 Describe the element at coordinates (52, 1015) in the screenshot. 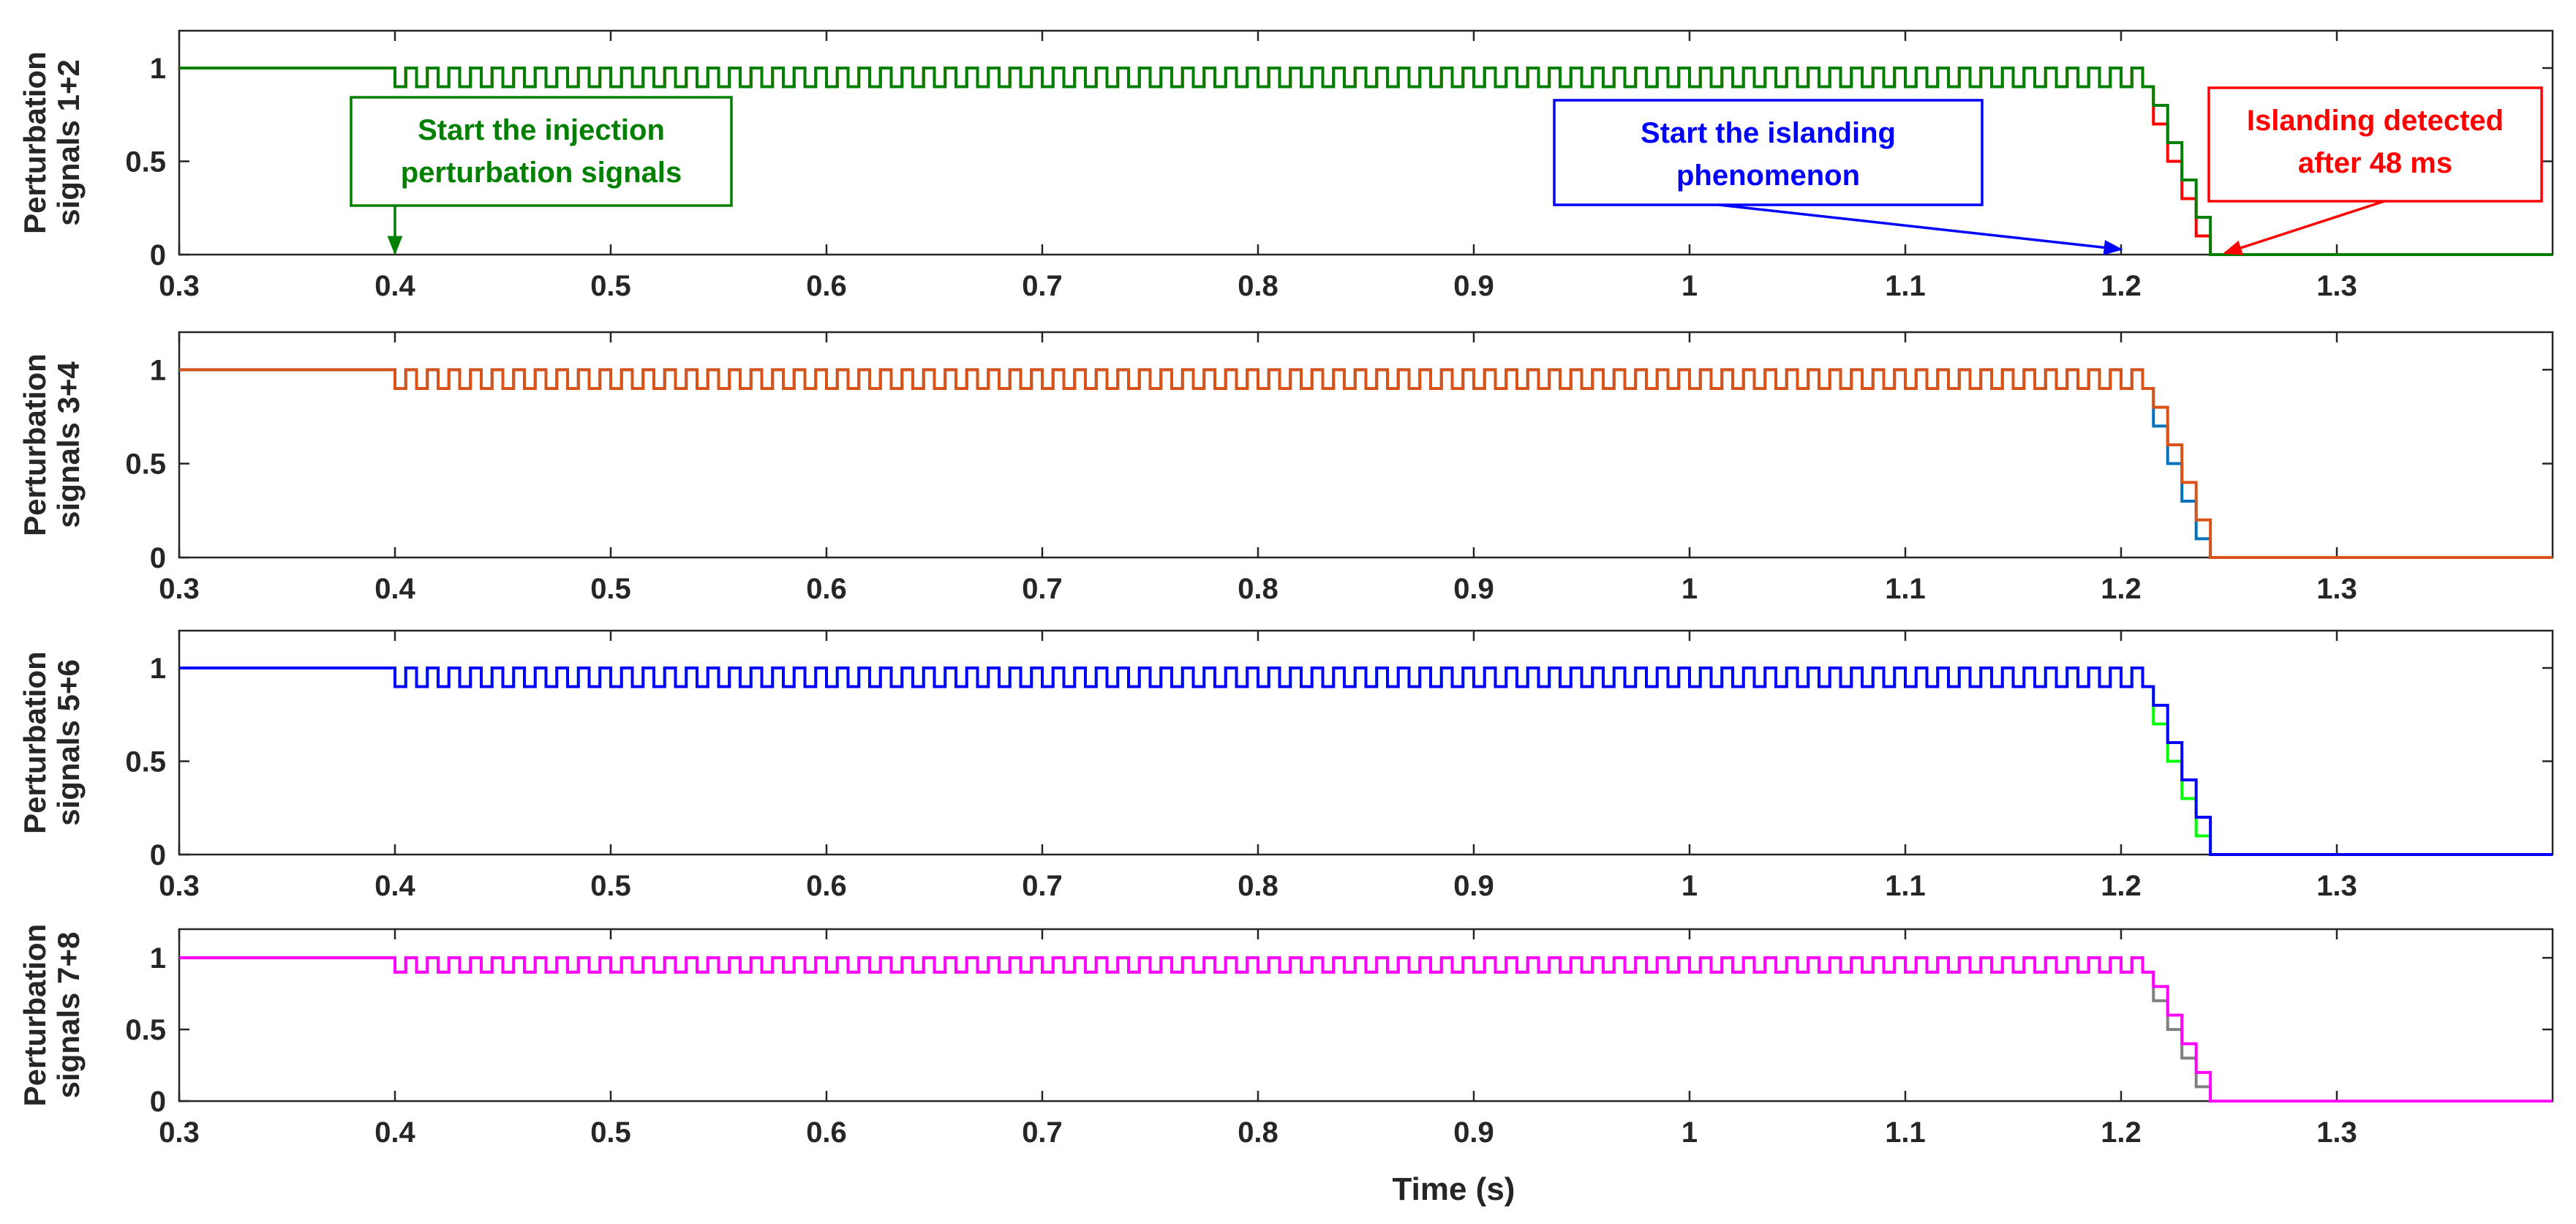

I see `y-axis-label: Perturbationsignals 7+8` at that location.